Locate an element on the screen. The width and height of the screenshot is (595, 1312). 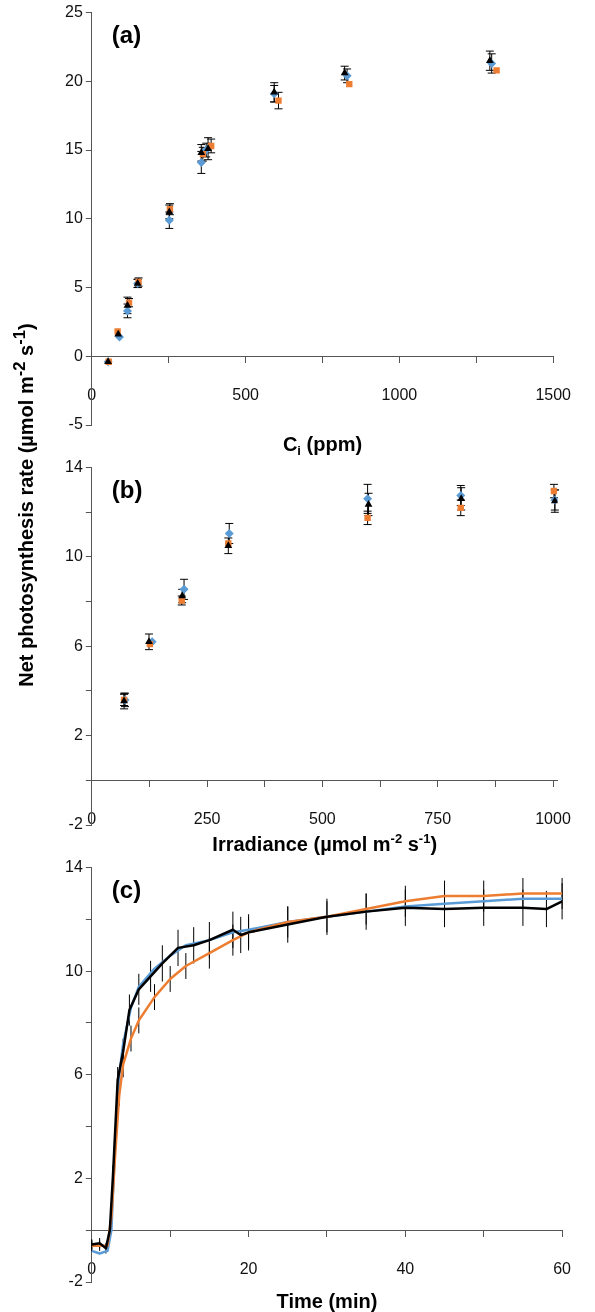
x-tick-label: 40 is located at coordinates (405, 1269).